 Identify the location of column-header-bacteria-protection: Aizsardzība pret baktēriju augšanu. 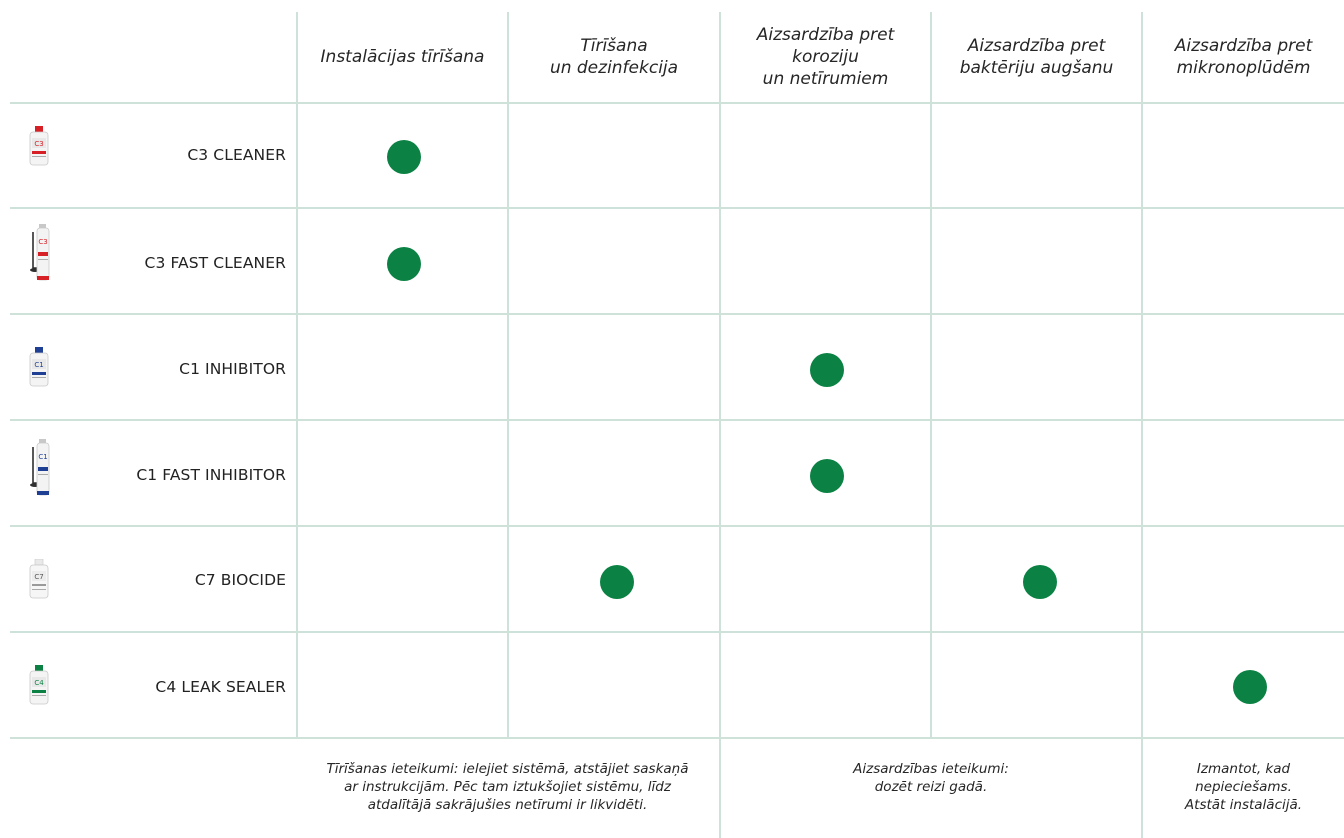
(1036, 57).